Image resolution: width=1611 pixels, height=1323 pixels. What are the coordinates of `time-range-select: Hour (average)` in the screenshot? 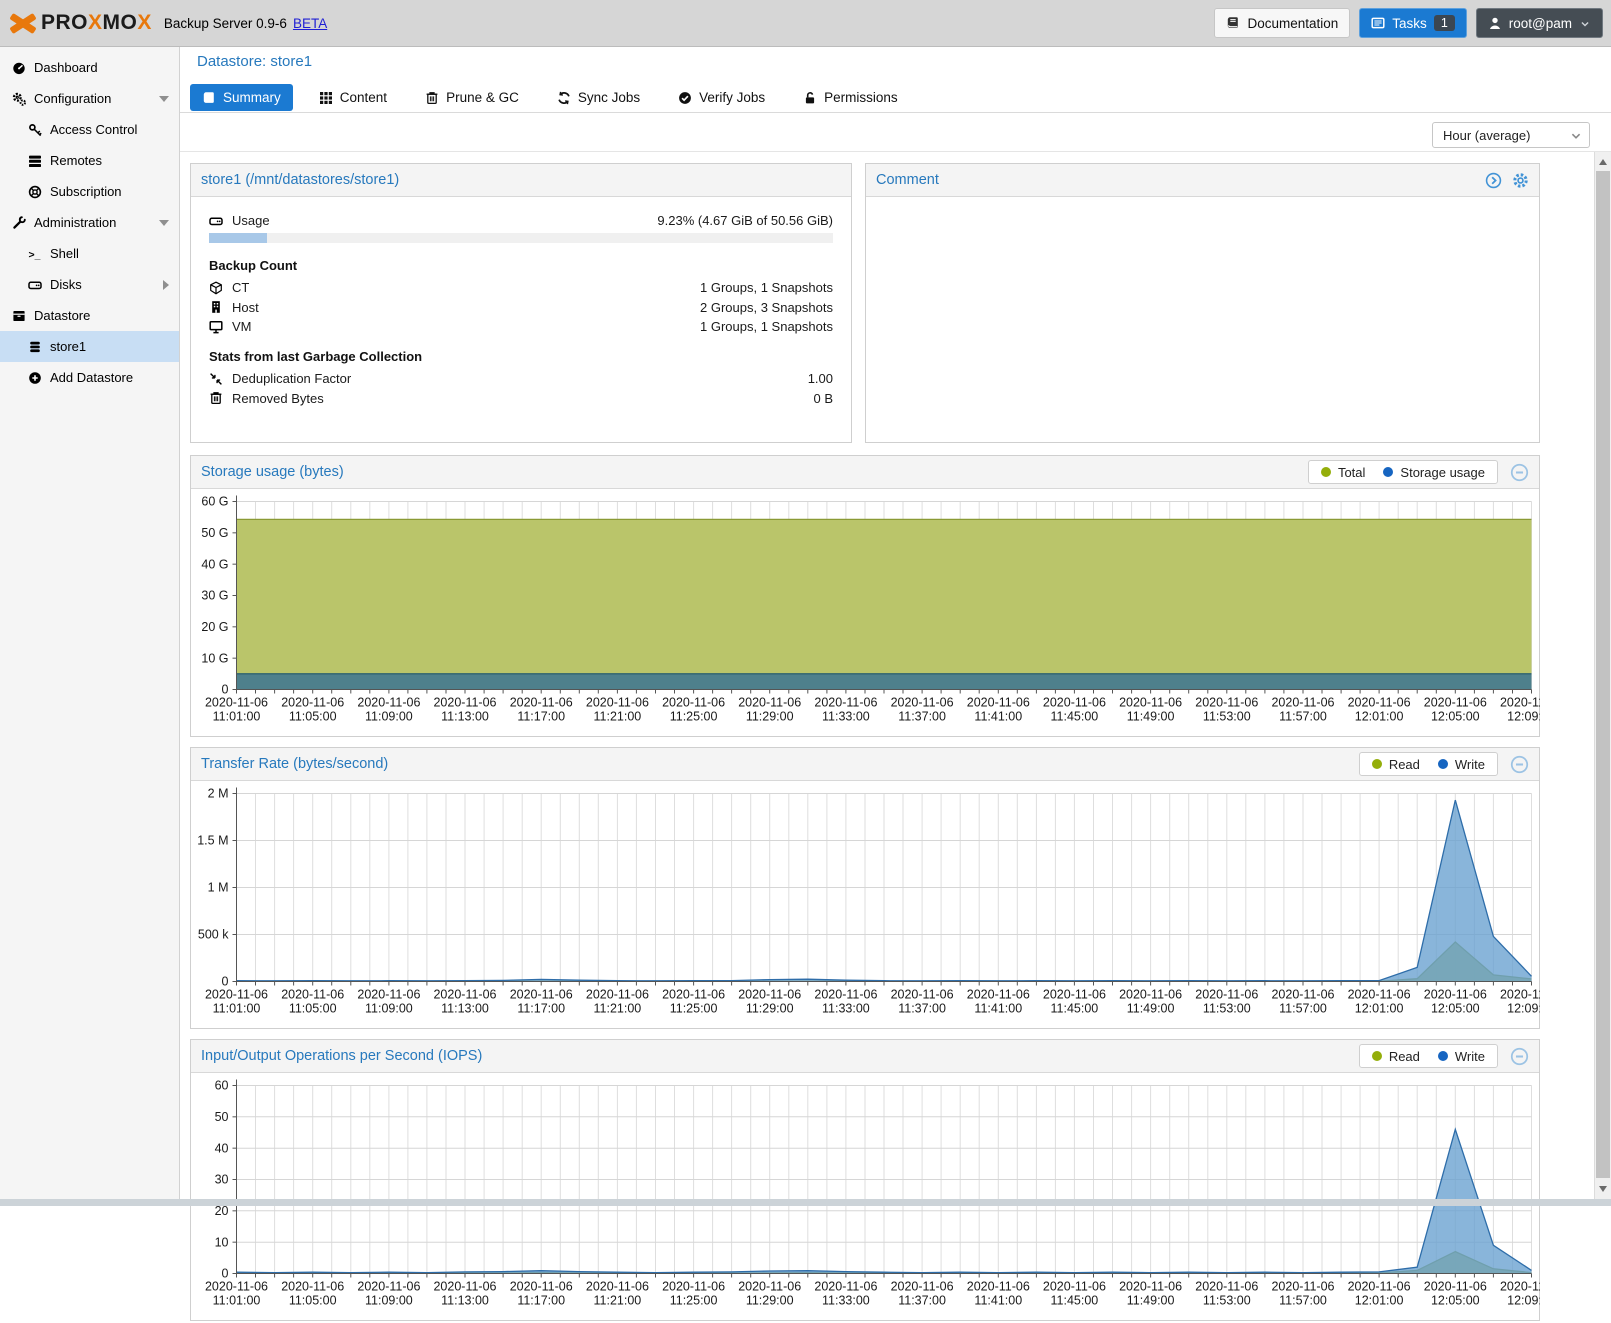 It's located at (1511, 135).